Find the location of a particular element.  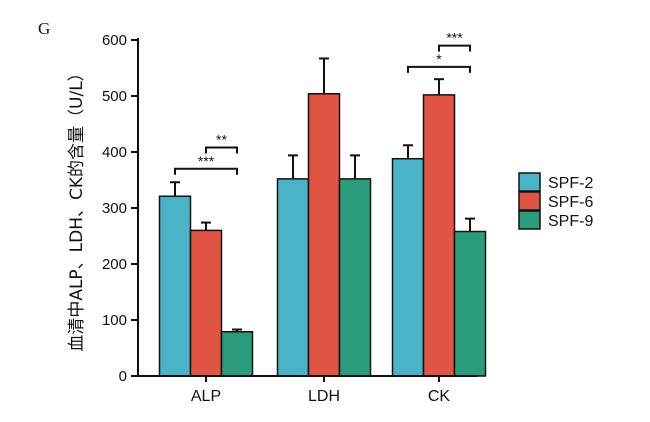

bar-SPF-6-CK is located at coordinates (439, 235).